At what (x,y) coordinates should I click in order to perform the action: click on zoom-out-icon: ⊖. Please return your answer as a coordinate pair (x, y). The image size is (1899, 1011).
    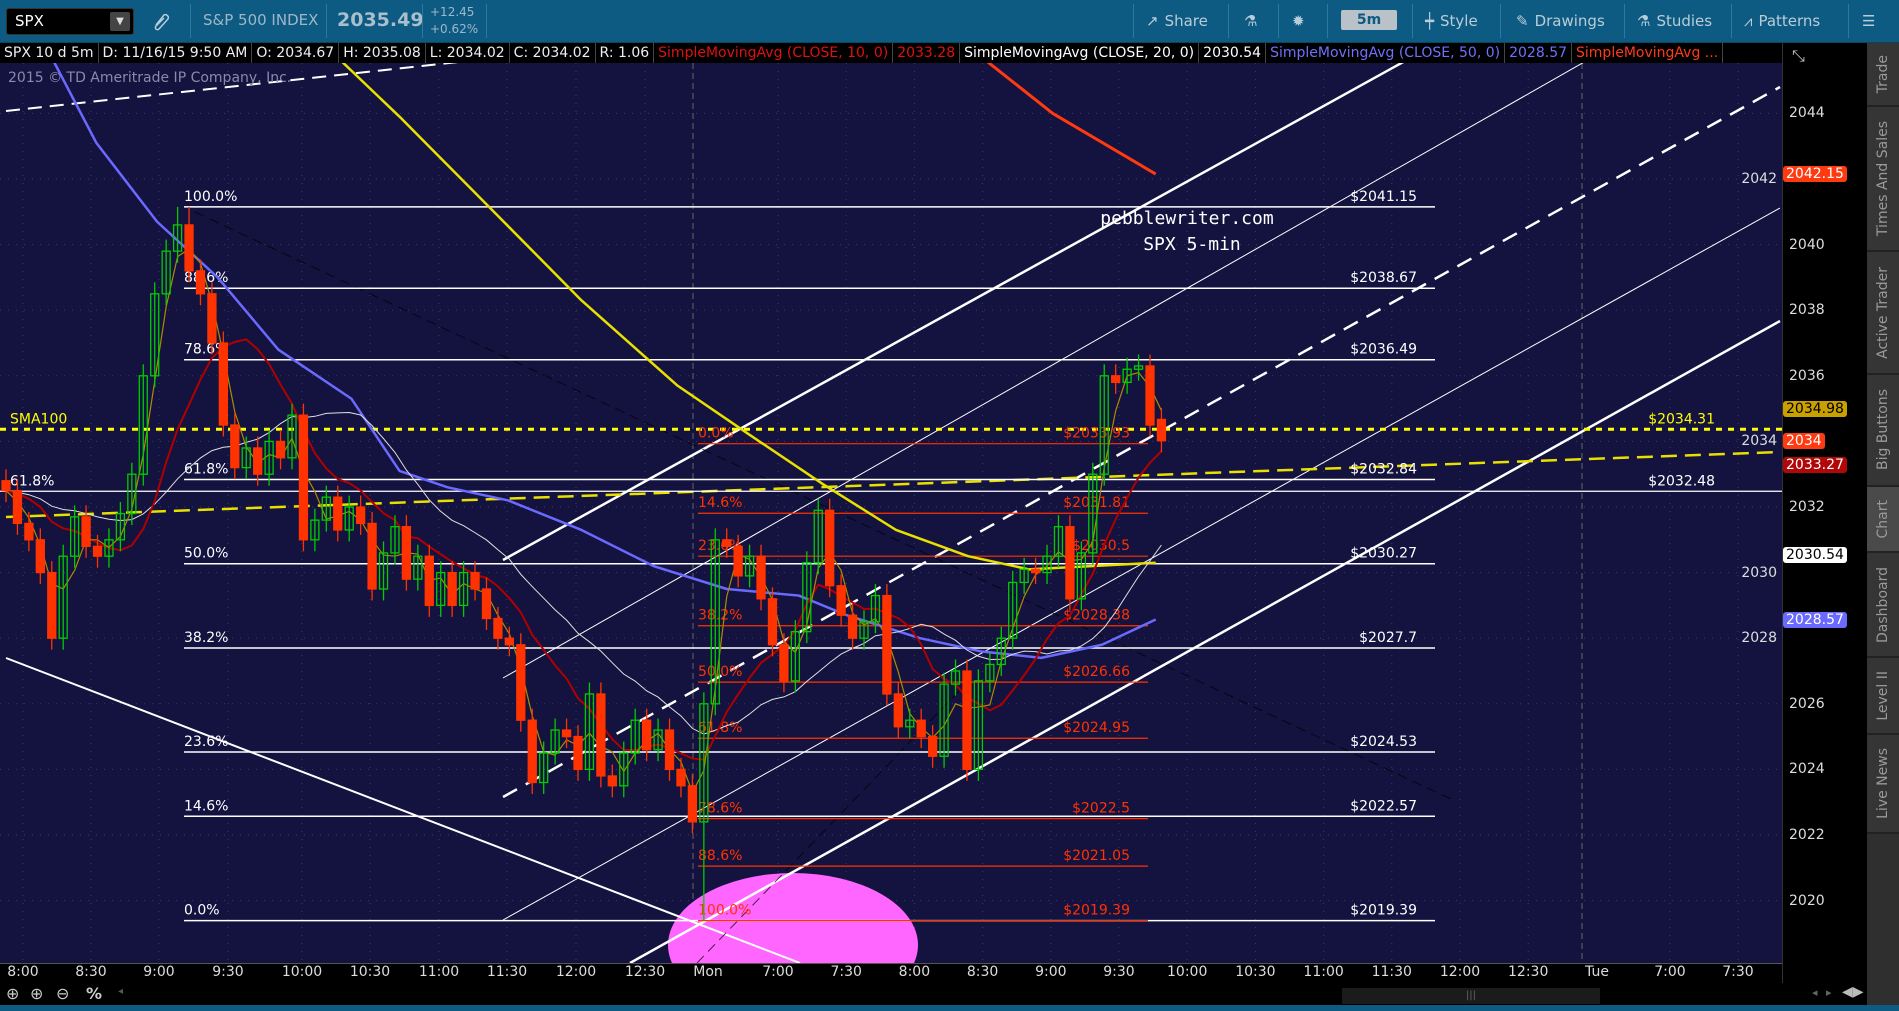
    Looking at the image, I should click on (63, 993).